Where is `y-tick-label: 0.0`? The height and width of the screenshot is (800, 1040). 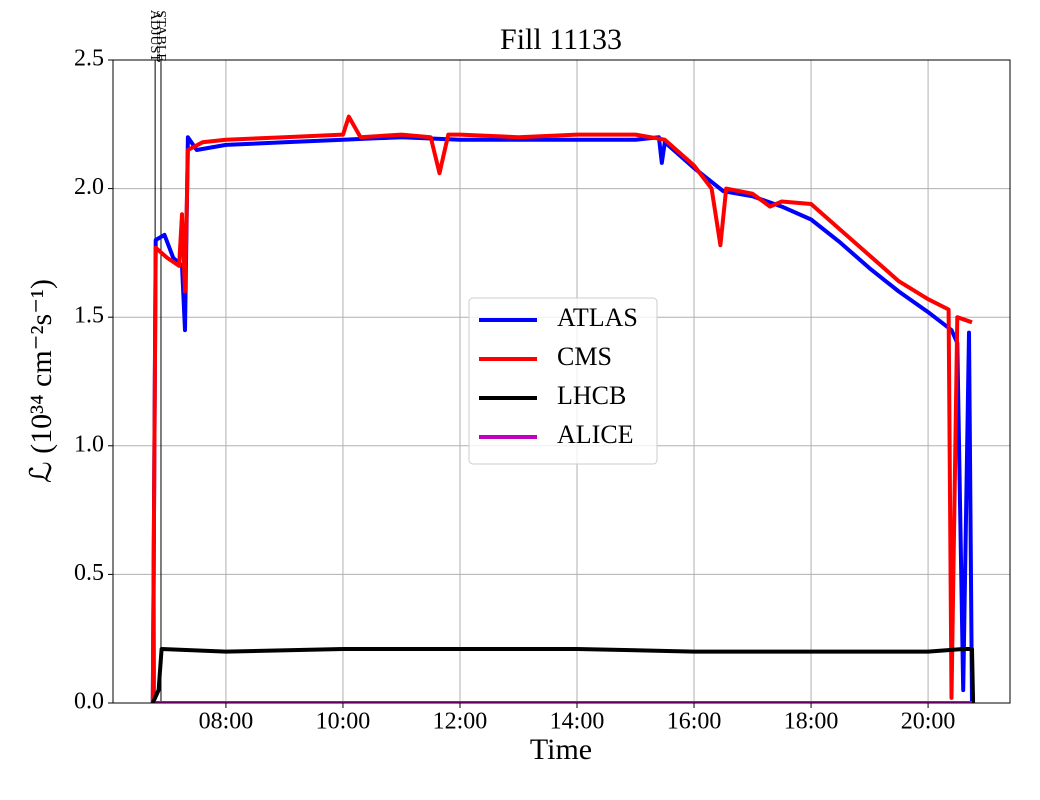 y-tick-label: 0.0 is located at coordinates (89, 702).